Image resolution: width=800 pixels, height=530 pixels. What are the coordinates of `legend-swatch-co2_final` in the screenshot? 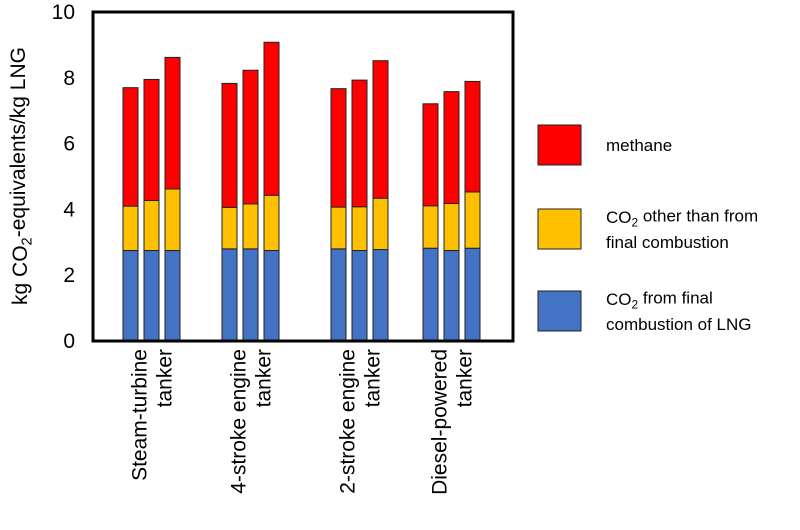 It's located at (559, 311).